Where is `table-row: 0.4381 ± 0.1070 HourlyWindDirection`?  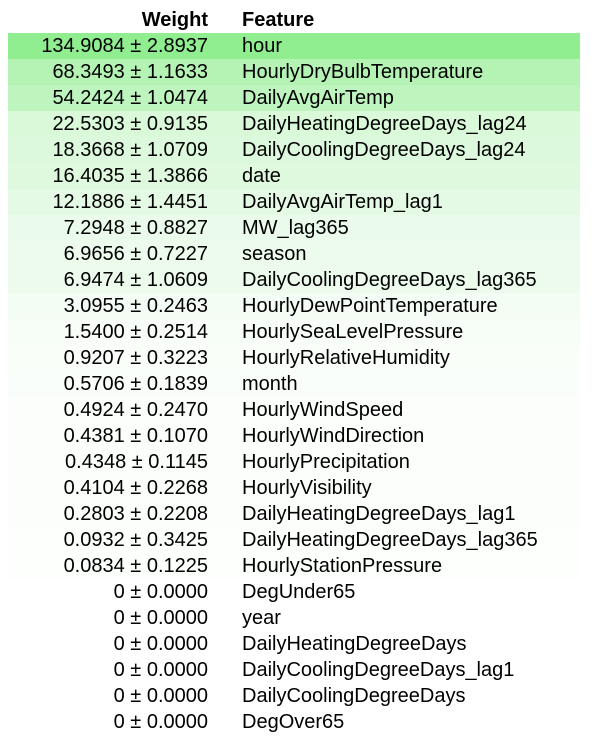 table-row: 0.4381 ± 0.1070 HourlyWindDirection is located at coordinates (294, 436).